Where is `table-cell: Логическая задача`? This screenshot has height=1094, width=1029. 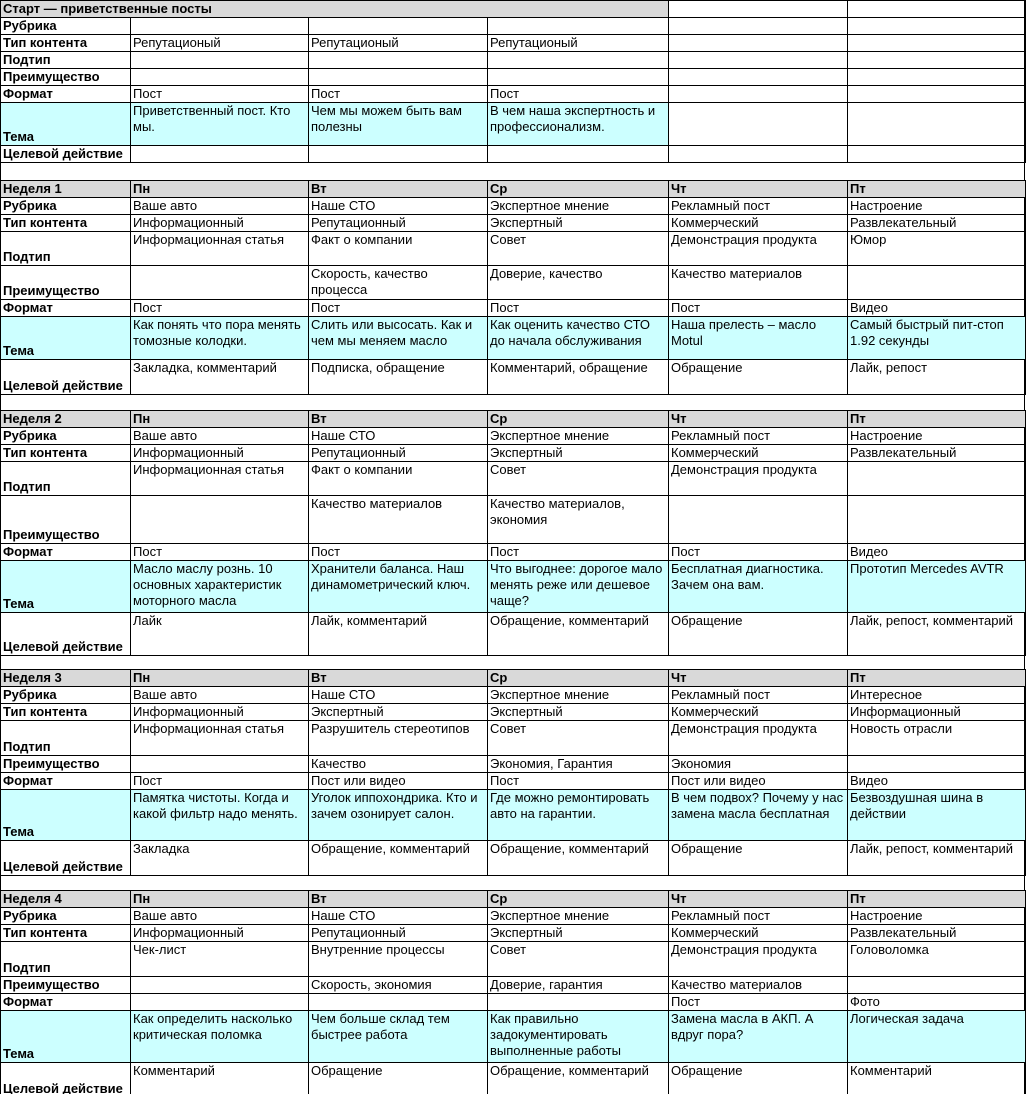
table-cell: Логическая задача is located at coordinates (936, 1036).